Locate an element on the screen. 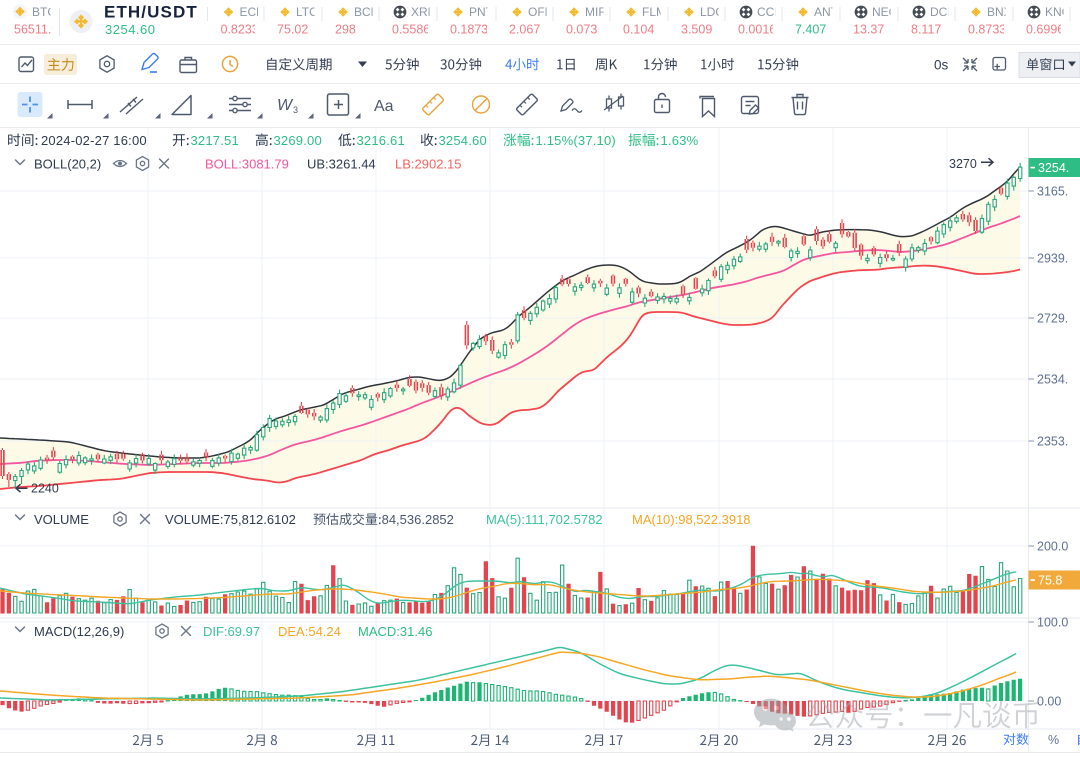  svg-text: 0.6996 is located at coordinates (1045, 30).